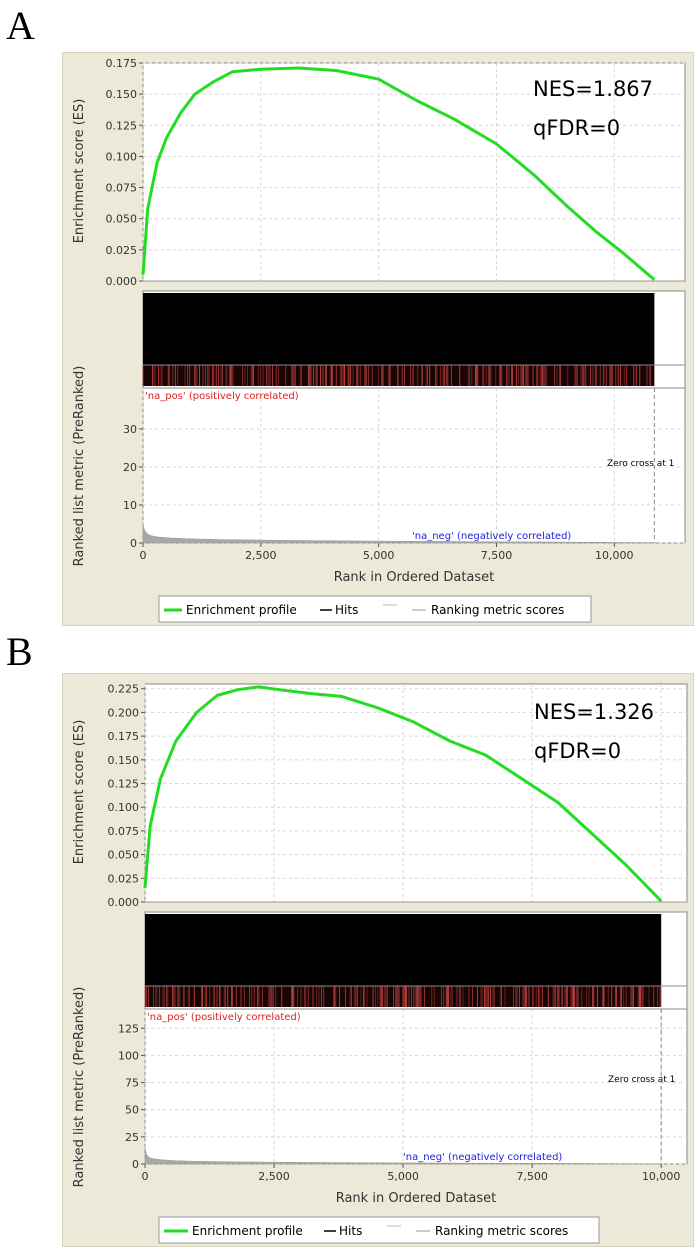  I want to click on metric-tick-label: 50, so click(132, 1110).